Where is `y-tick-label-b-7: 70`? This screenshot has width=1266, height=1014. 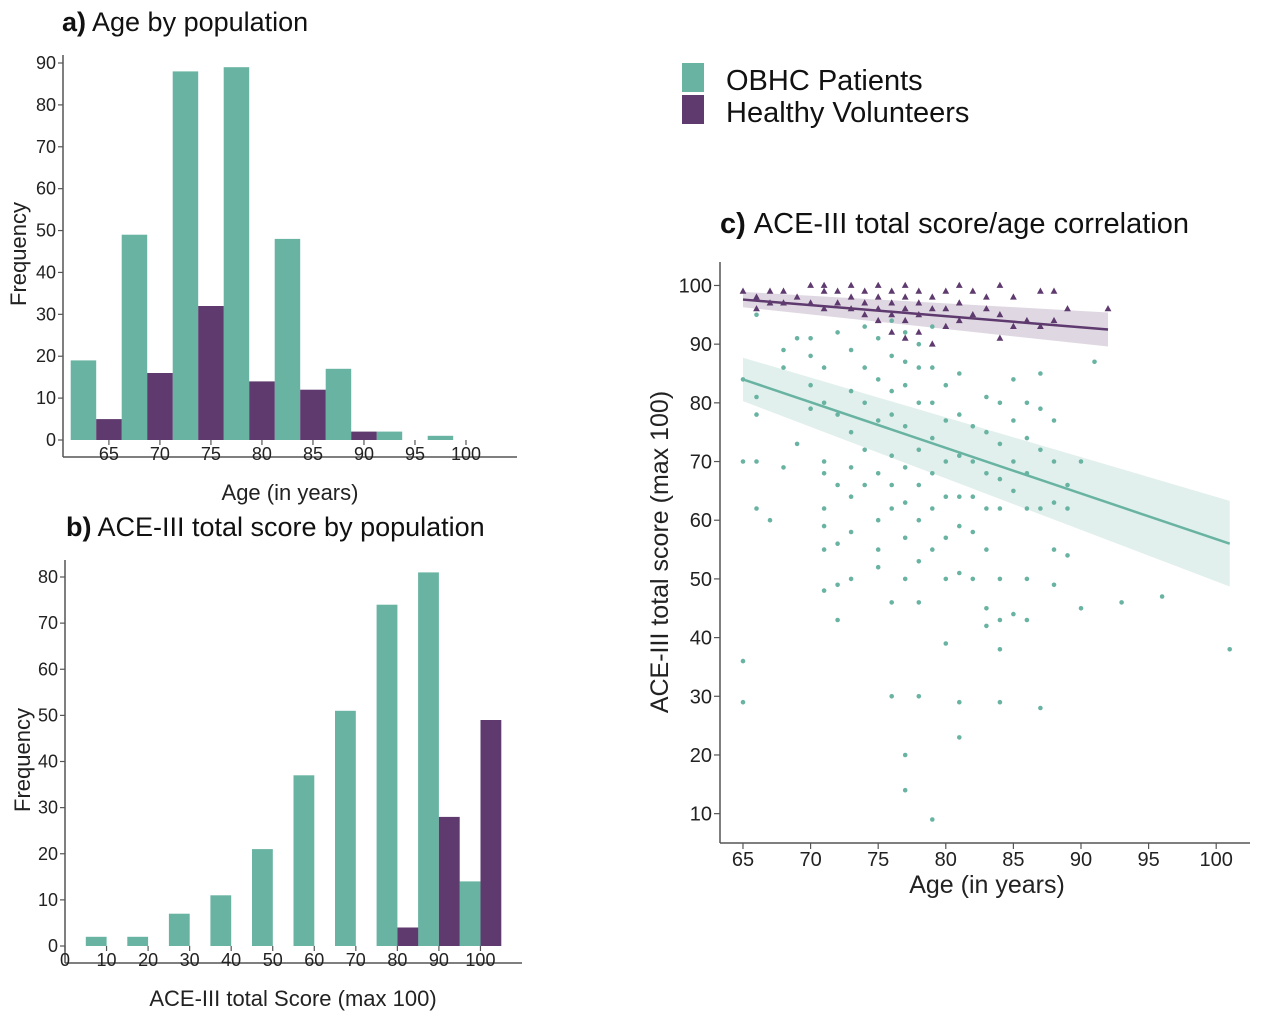 y-tick-label-b-7: 70 is located at coordinates (48, 623).